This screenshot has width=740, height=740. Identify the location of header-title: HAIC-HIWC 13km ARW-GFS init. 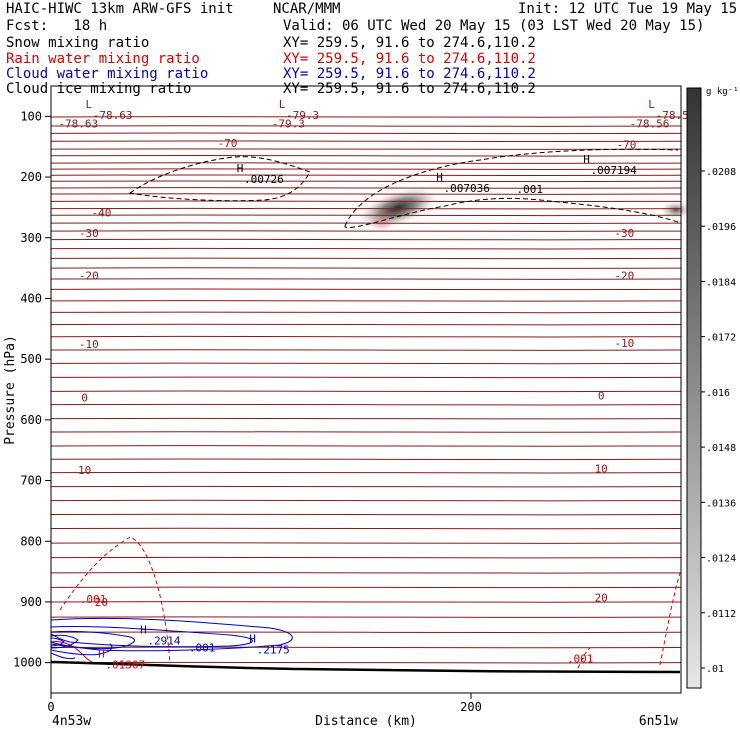
(120, 9).